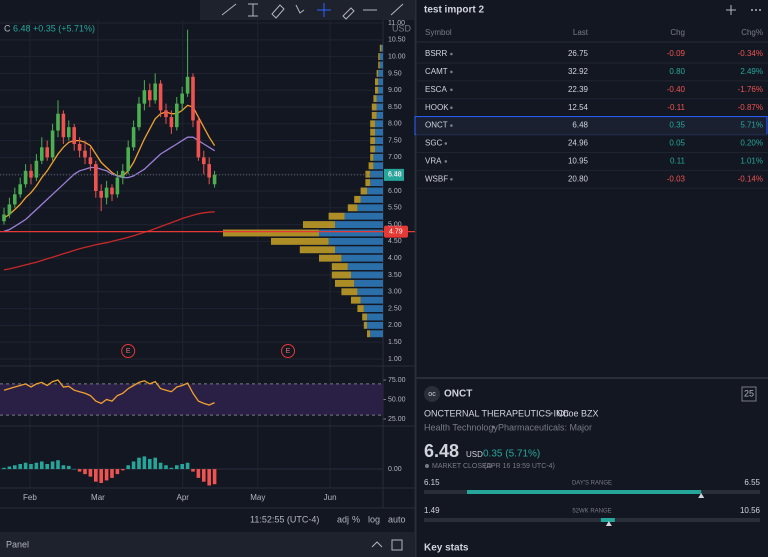 This screenshot has width=768, height=557. Describe the element at coordinates (395, 157) in the screenshot. I see `y-tick-label: 7.00` at that location.